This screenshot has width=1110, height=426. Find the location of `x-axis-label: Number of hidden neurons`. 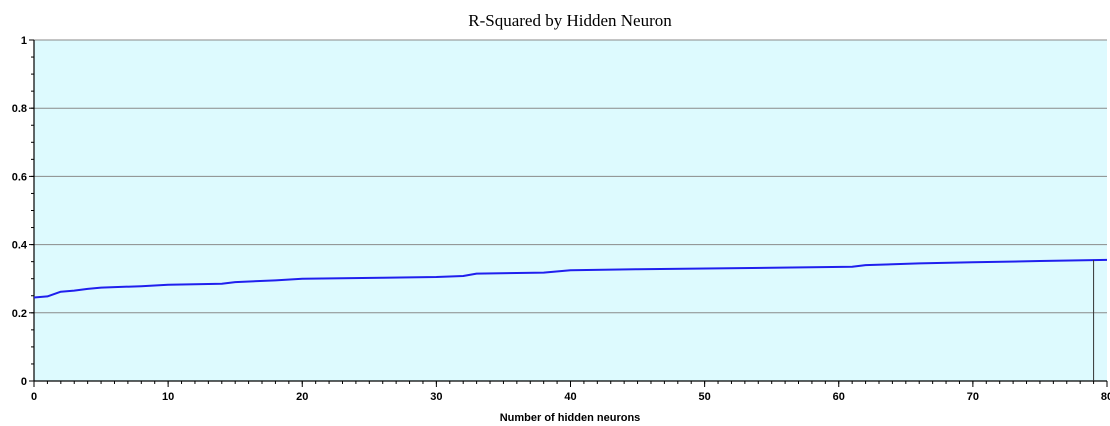

x-axis-label: Number of hidden neurons is located at coordinates (570, 418).